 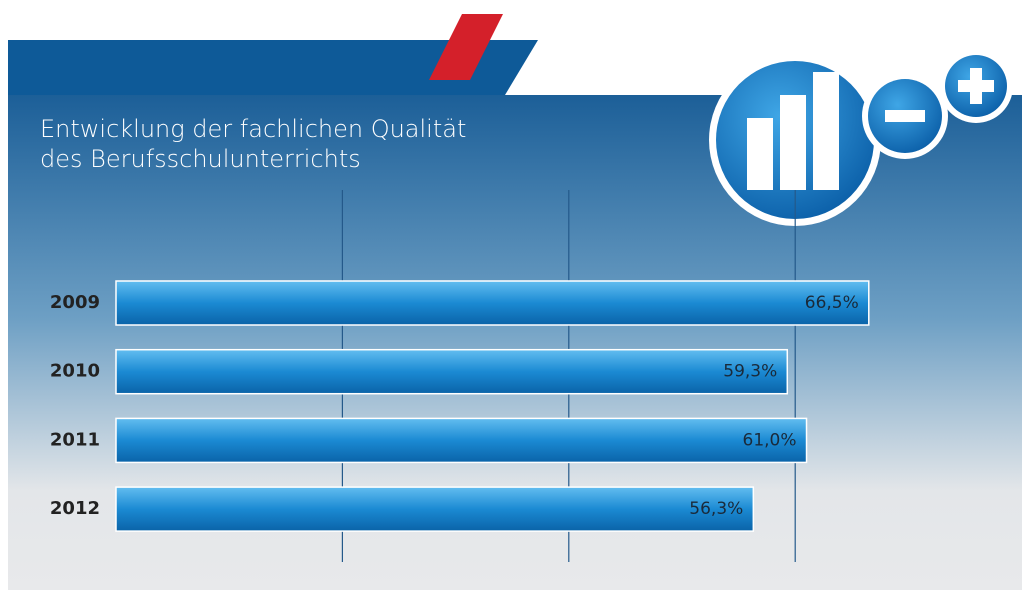 I want to click on icon, so click(x=861, y=137).